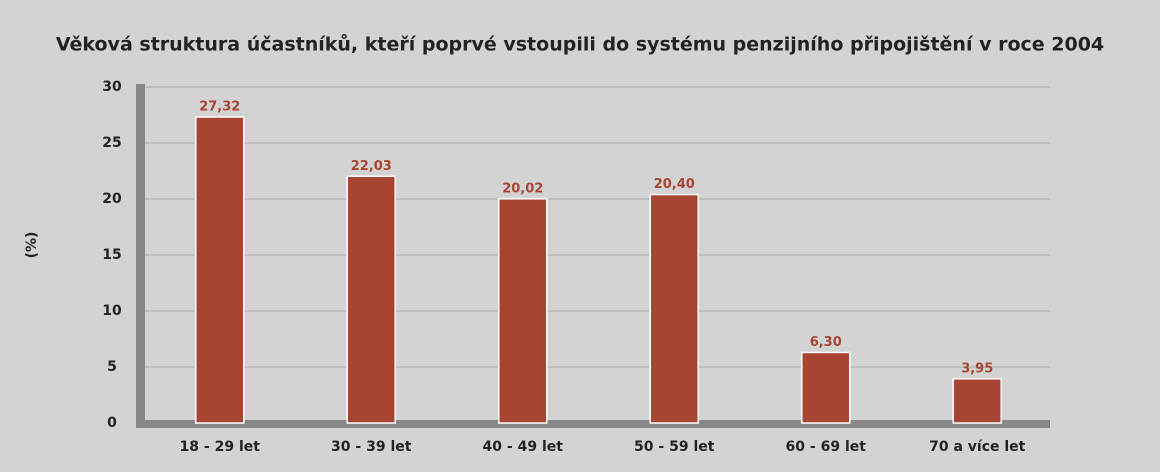 The image size is (1160, 472). What do you see at coordinates (674, 184) in the screenshot?
I see `value-label: 20,40` at bounding box center [674, 184].